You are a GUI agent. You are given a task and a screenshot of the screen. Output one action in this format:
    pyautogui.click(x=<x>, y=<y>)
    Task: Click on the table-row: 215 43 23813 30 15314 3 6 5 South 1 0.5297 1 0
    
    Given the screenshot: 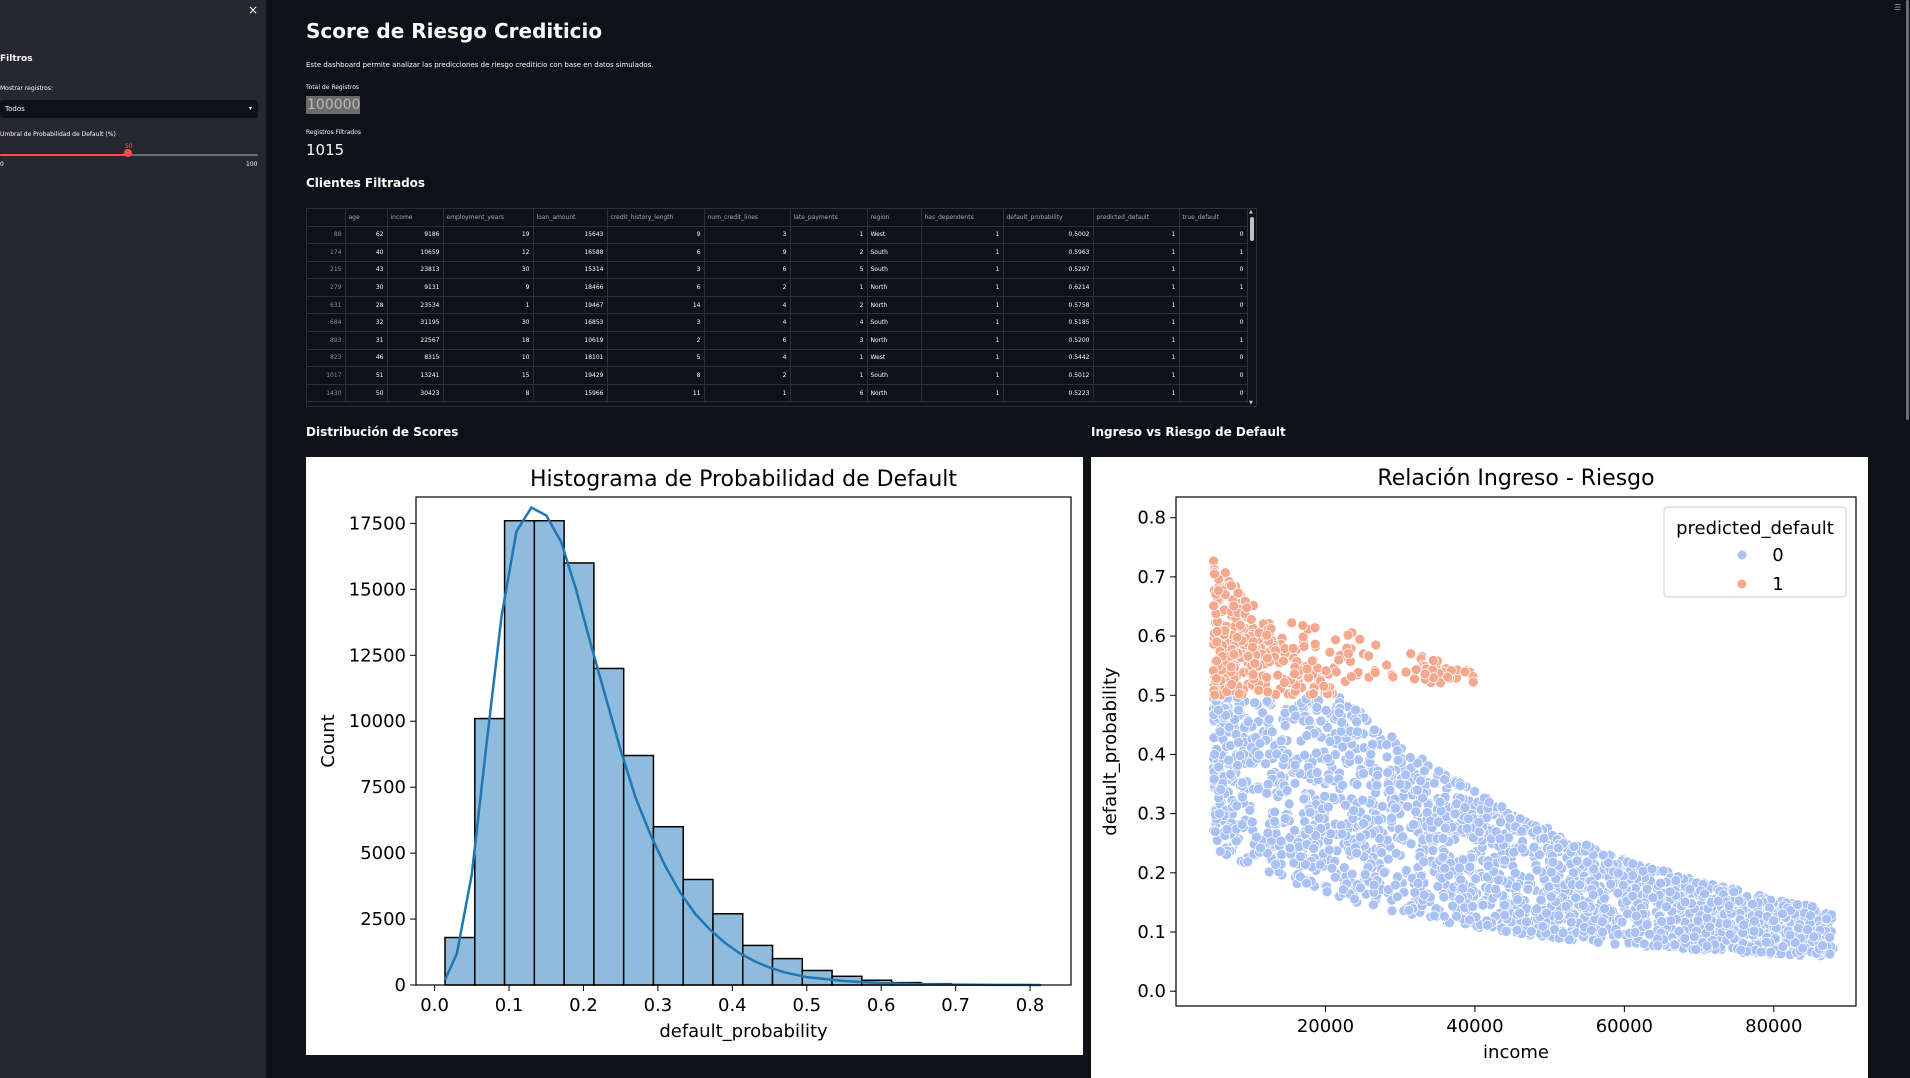 What is the action you would take?
    pyautogui.click(x=777, y=270)
    